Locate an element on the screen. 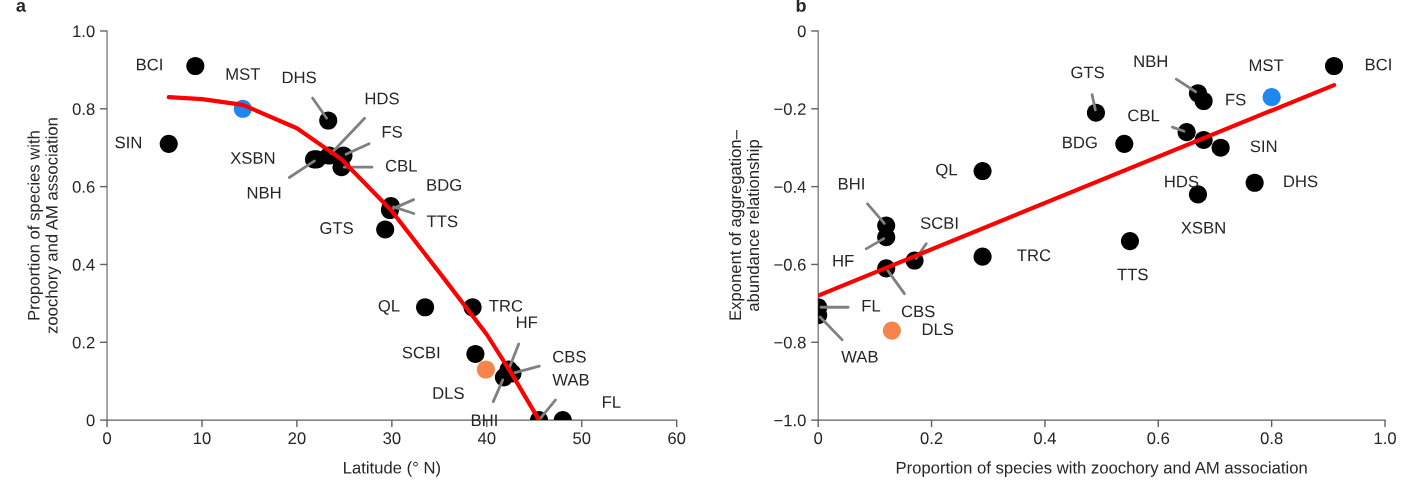 This screenshot has height=484, width=1401. y-tick-label: 1.0 is located at coordinates (84, 31).